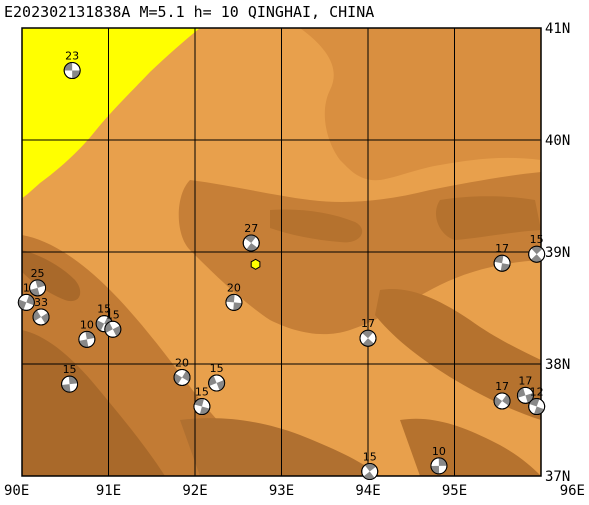 This screenshot has width=589, height=505. What do you see at coordinates (280, 447) in the screenshot?
I see `terrain-south-dark` at bounding box center [280, 447].